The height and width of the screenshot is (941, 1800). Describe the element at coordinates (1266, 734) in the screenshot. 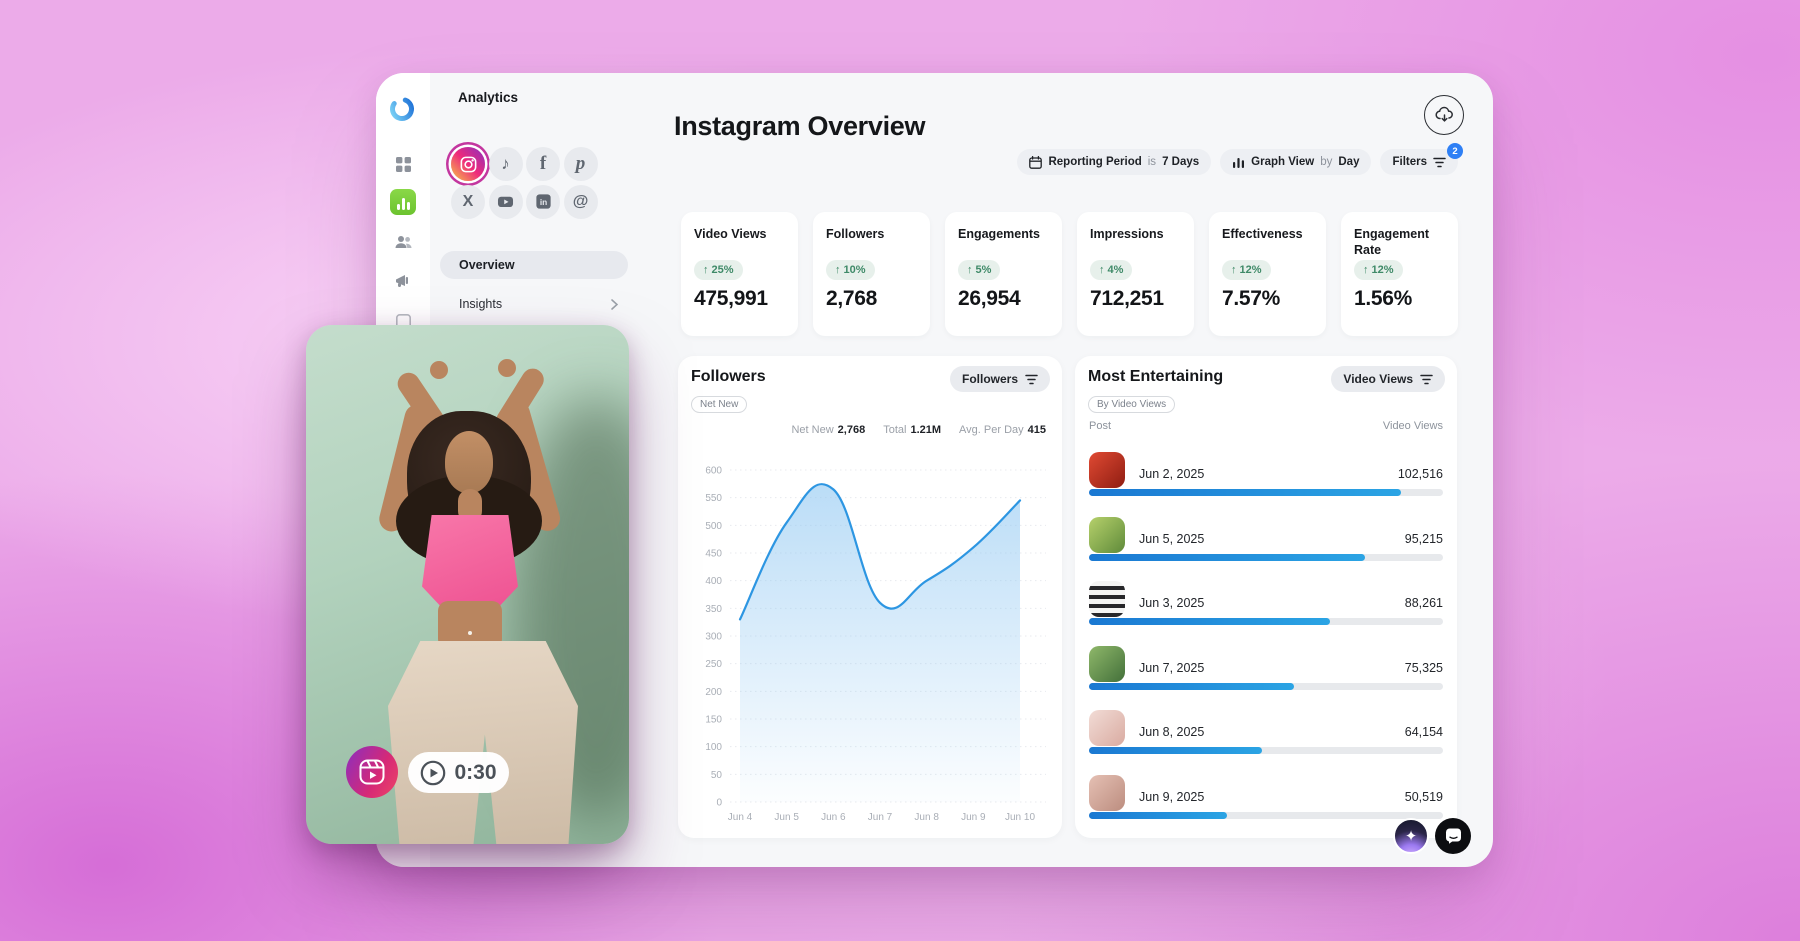

I see `post-row: Jun 8, 2025 64,154` at that location.